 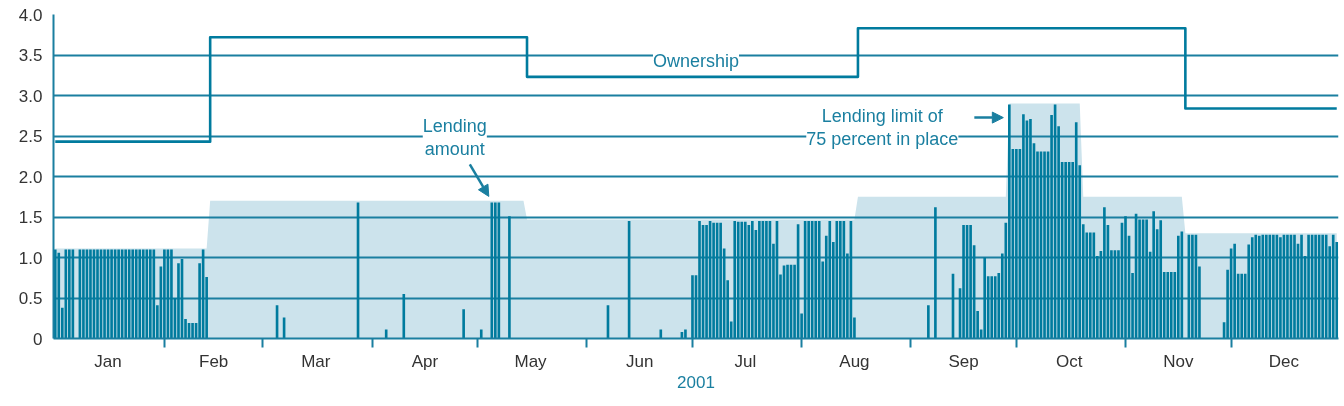 I want to click on x-tick-label: Mar, so click(x=316, y=361).